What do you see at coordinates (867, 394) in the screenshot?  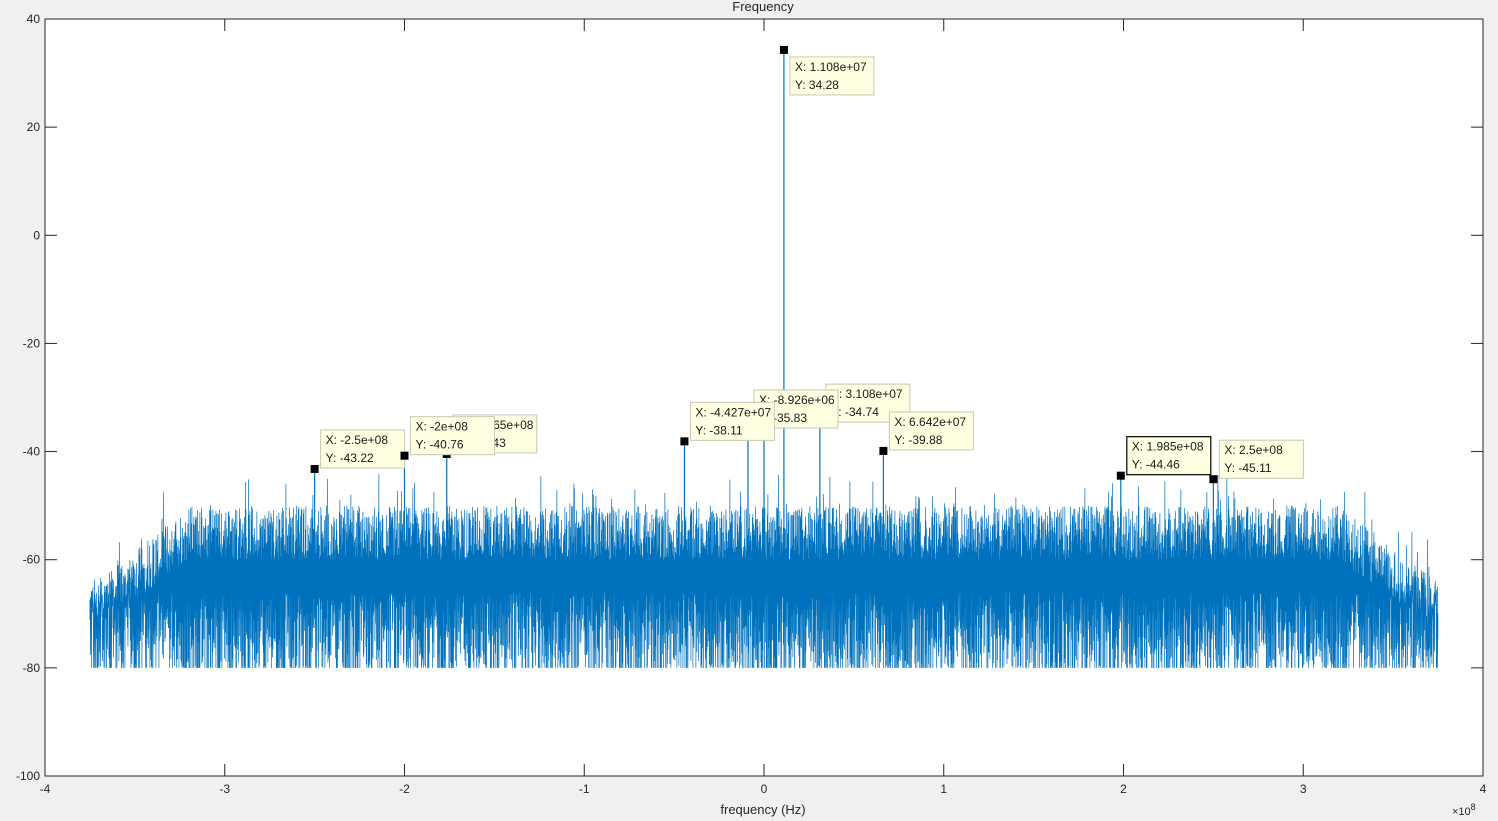 I see `datatip-x-value: X: 3.108e+07` at bounding box center [867, 394].